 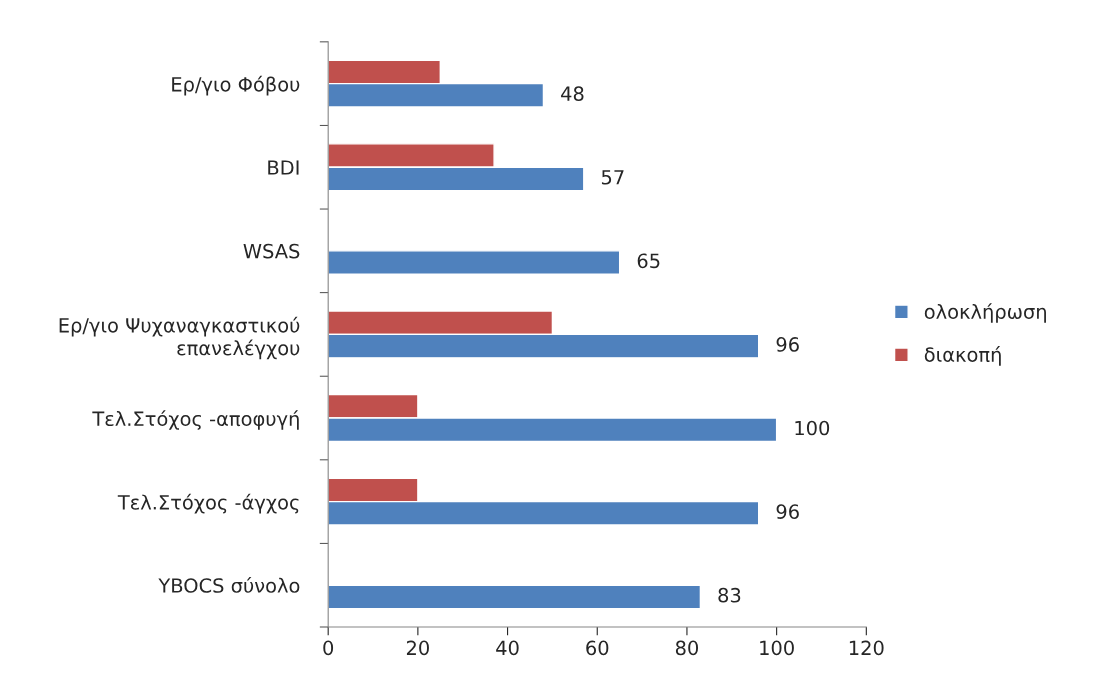 I want to click on data-label: 100, so click(x=812, y=428).